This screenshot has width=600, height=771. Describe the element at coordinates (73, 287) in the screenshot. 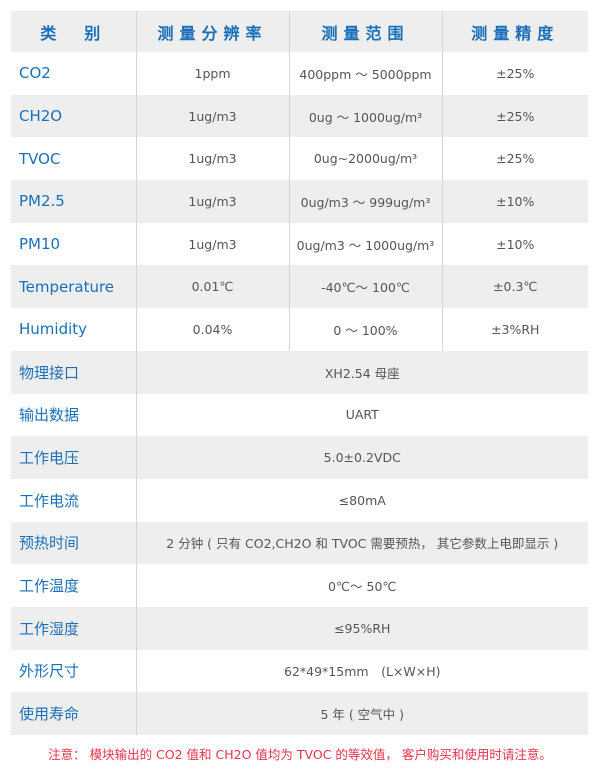

I see `sensor-name: Temperature` at that location.